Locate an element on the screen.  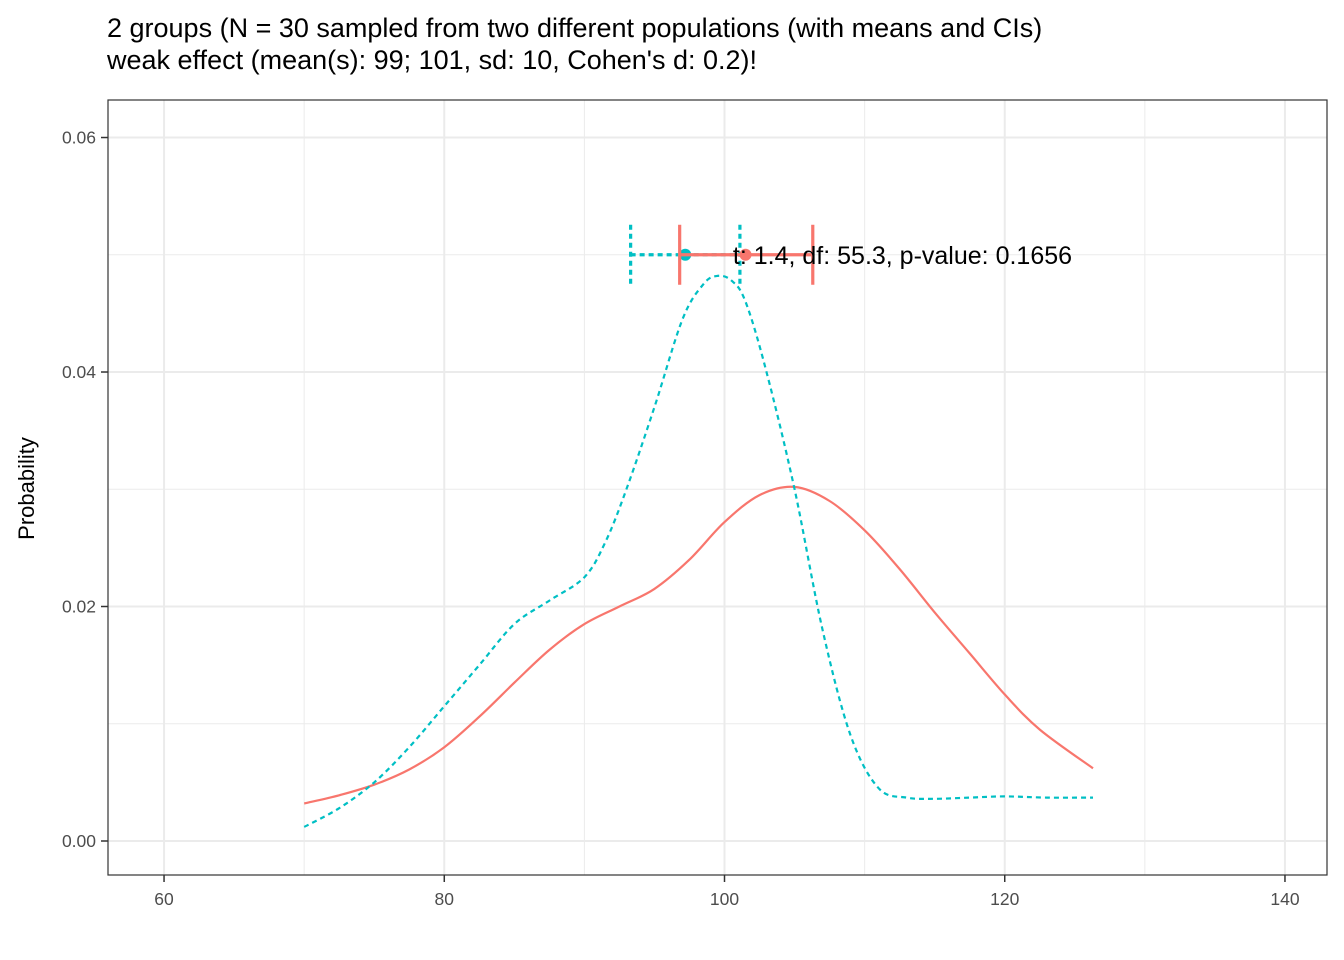
x-tick-label: 120 is located at coordinates (1004, 899).